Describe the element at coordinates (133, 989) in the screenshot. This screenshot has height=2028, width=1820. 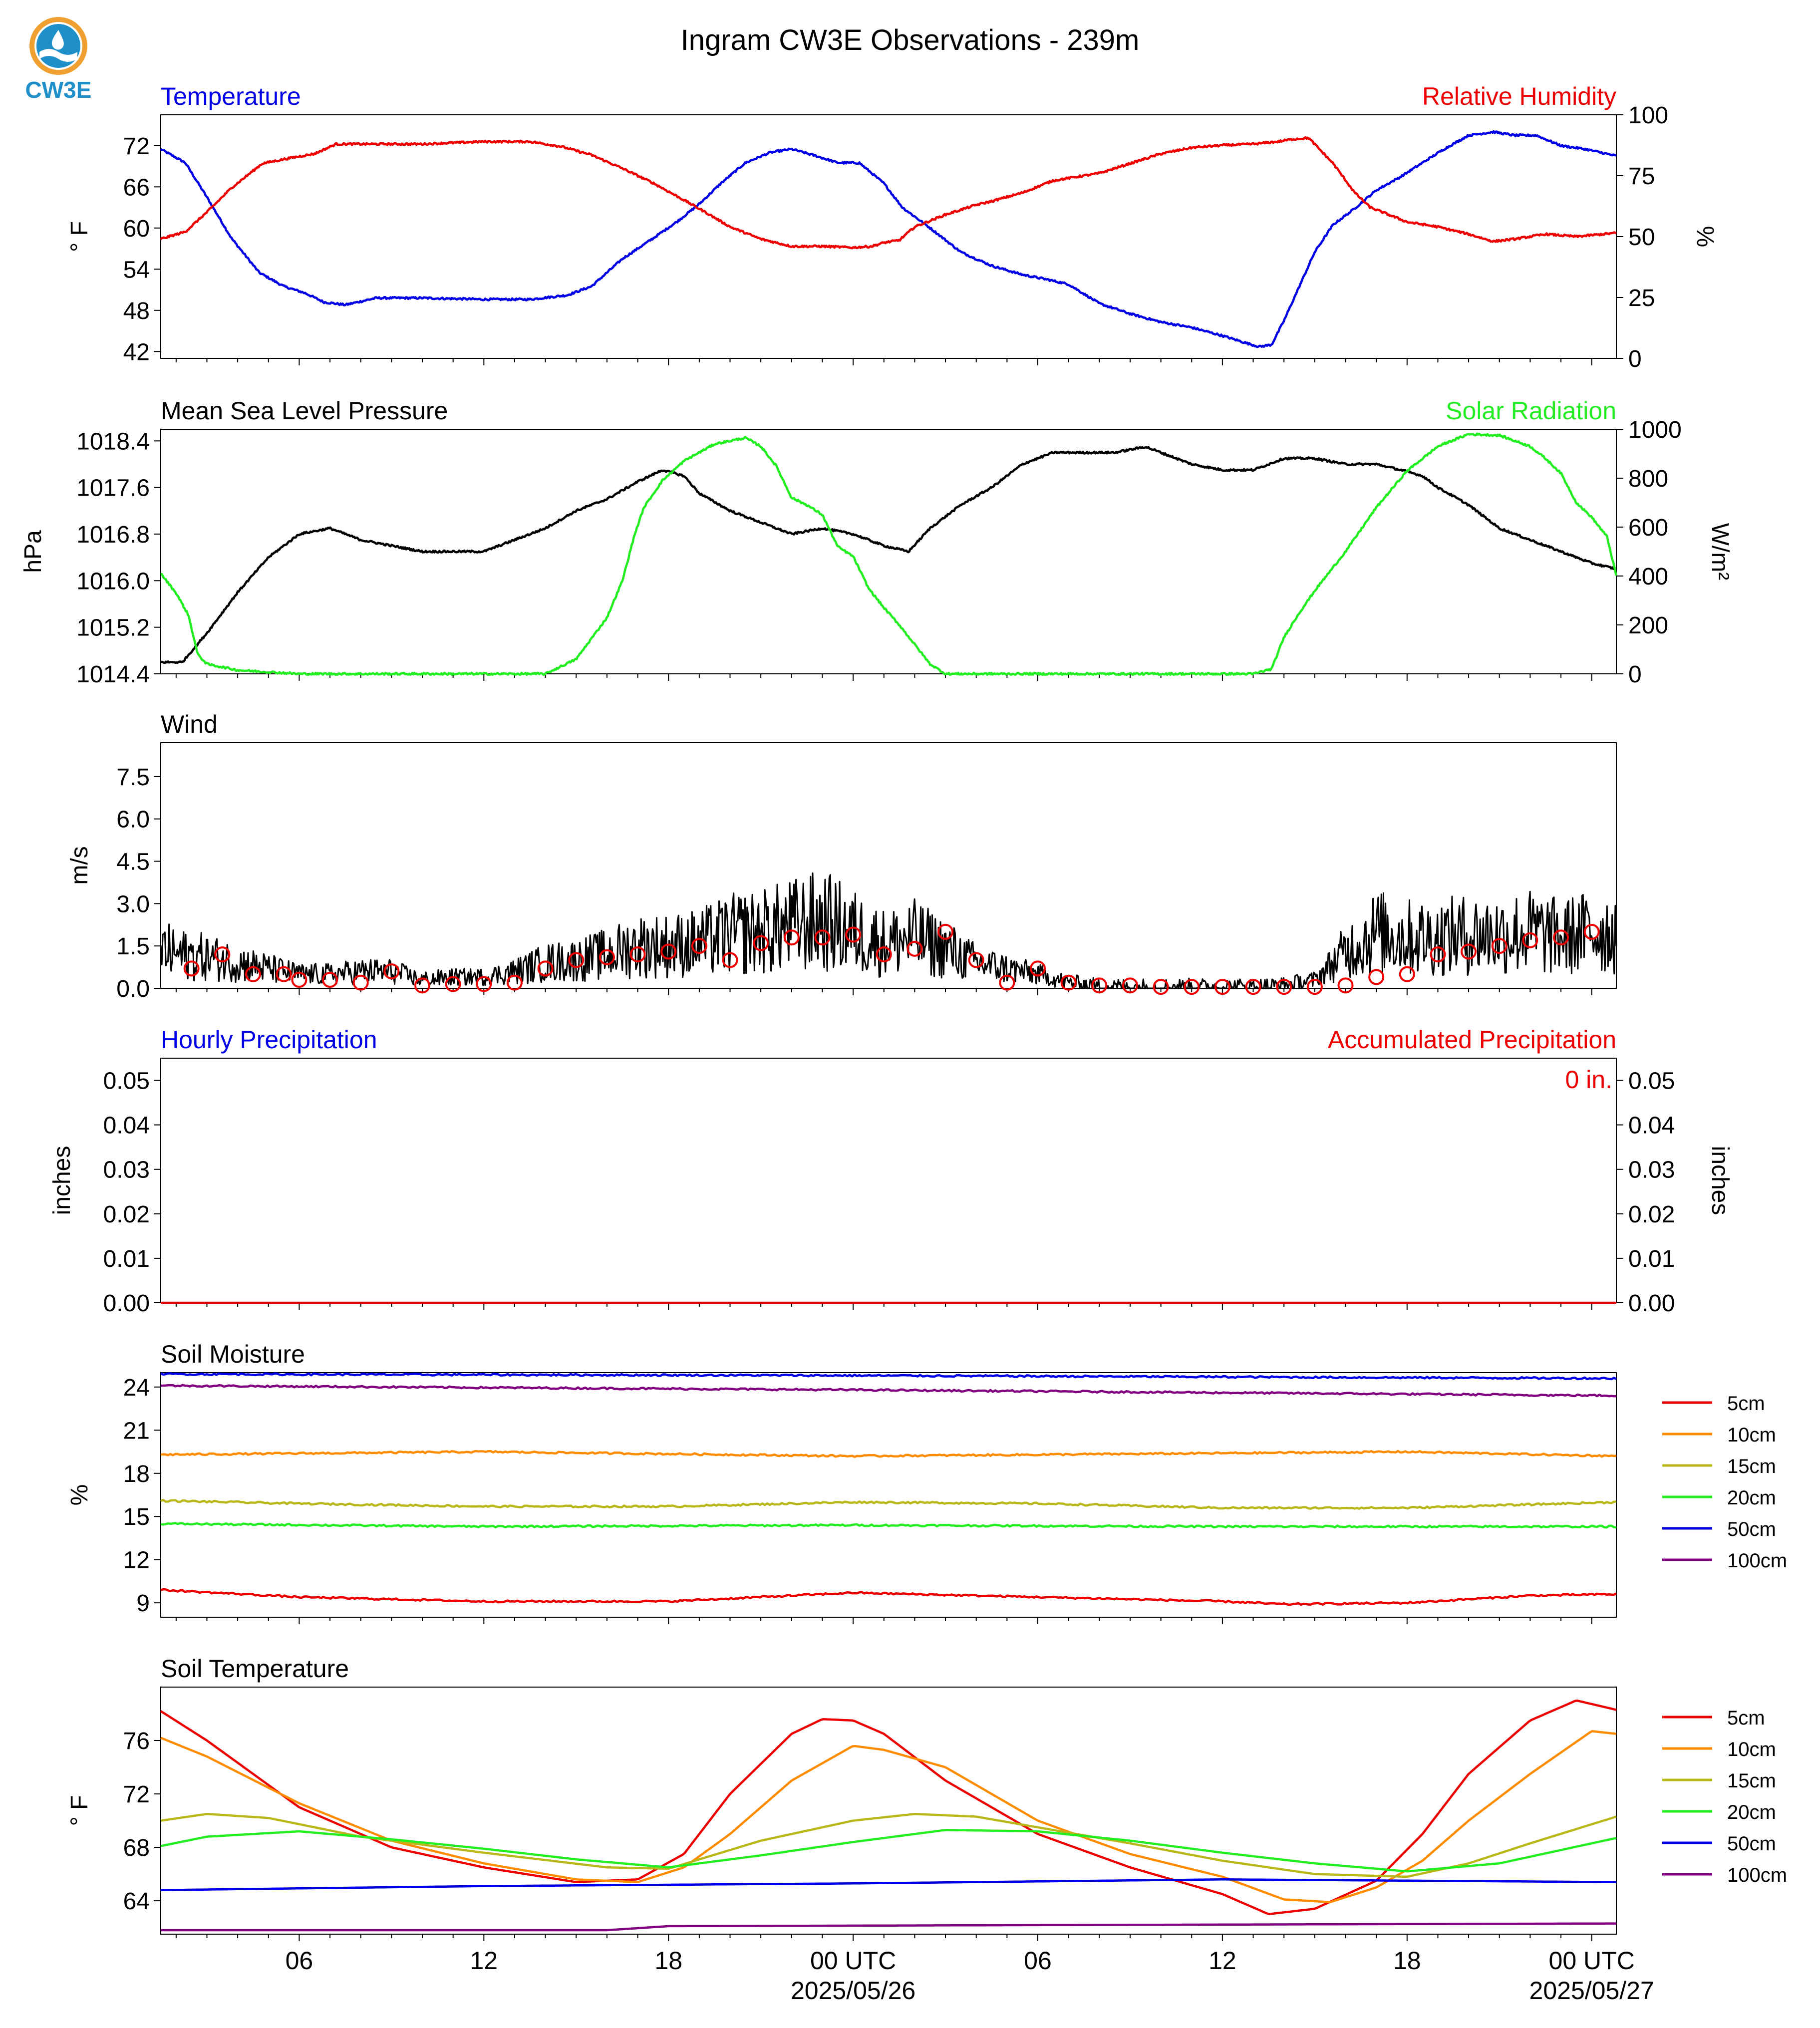
I see `y-tick-label: 0.0` at that location.